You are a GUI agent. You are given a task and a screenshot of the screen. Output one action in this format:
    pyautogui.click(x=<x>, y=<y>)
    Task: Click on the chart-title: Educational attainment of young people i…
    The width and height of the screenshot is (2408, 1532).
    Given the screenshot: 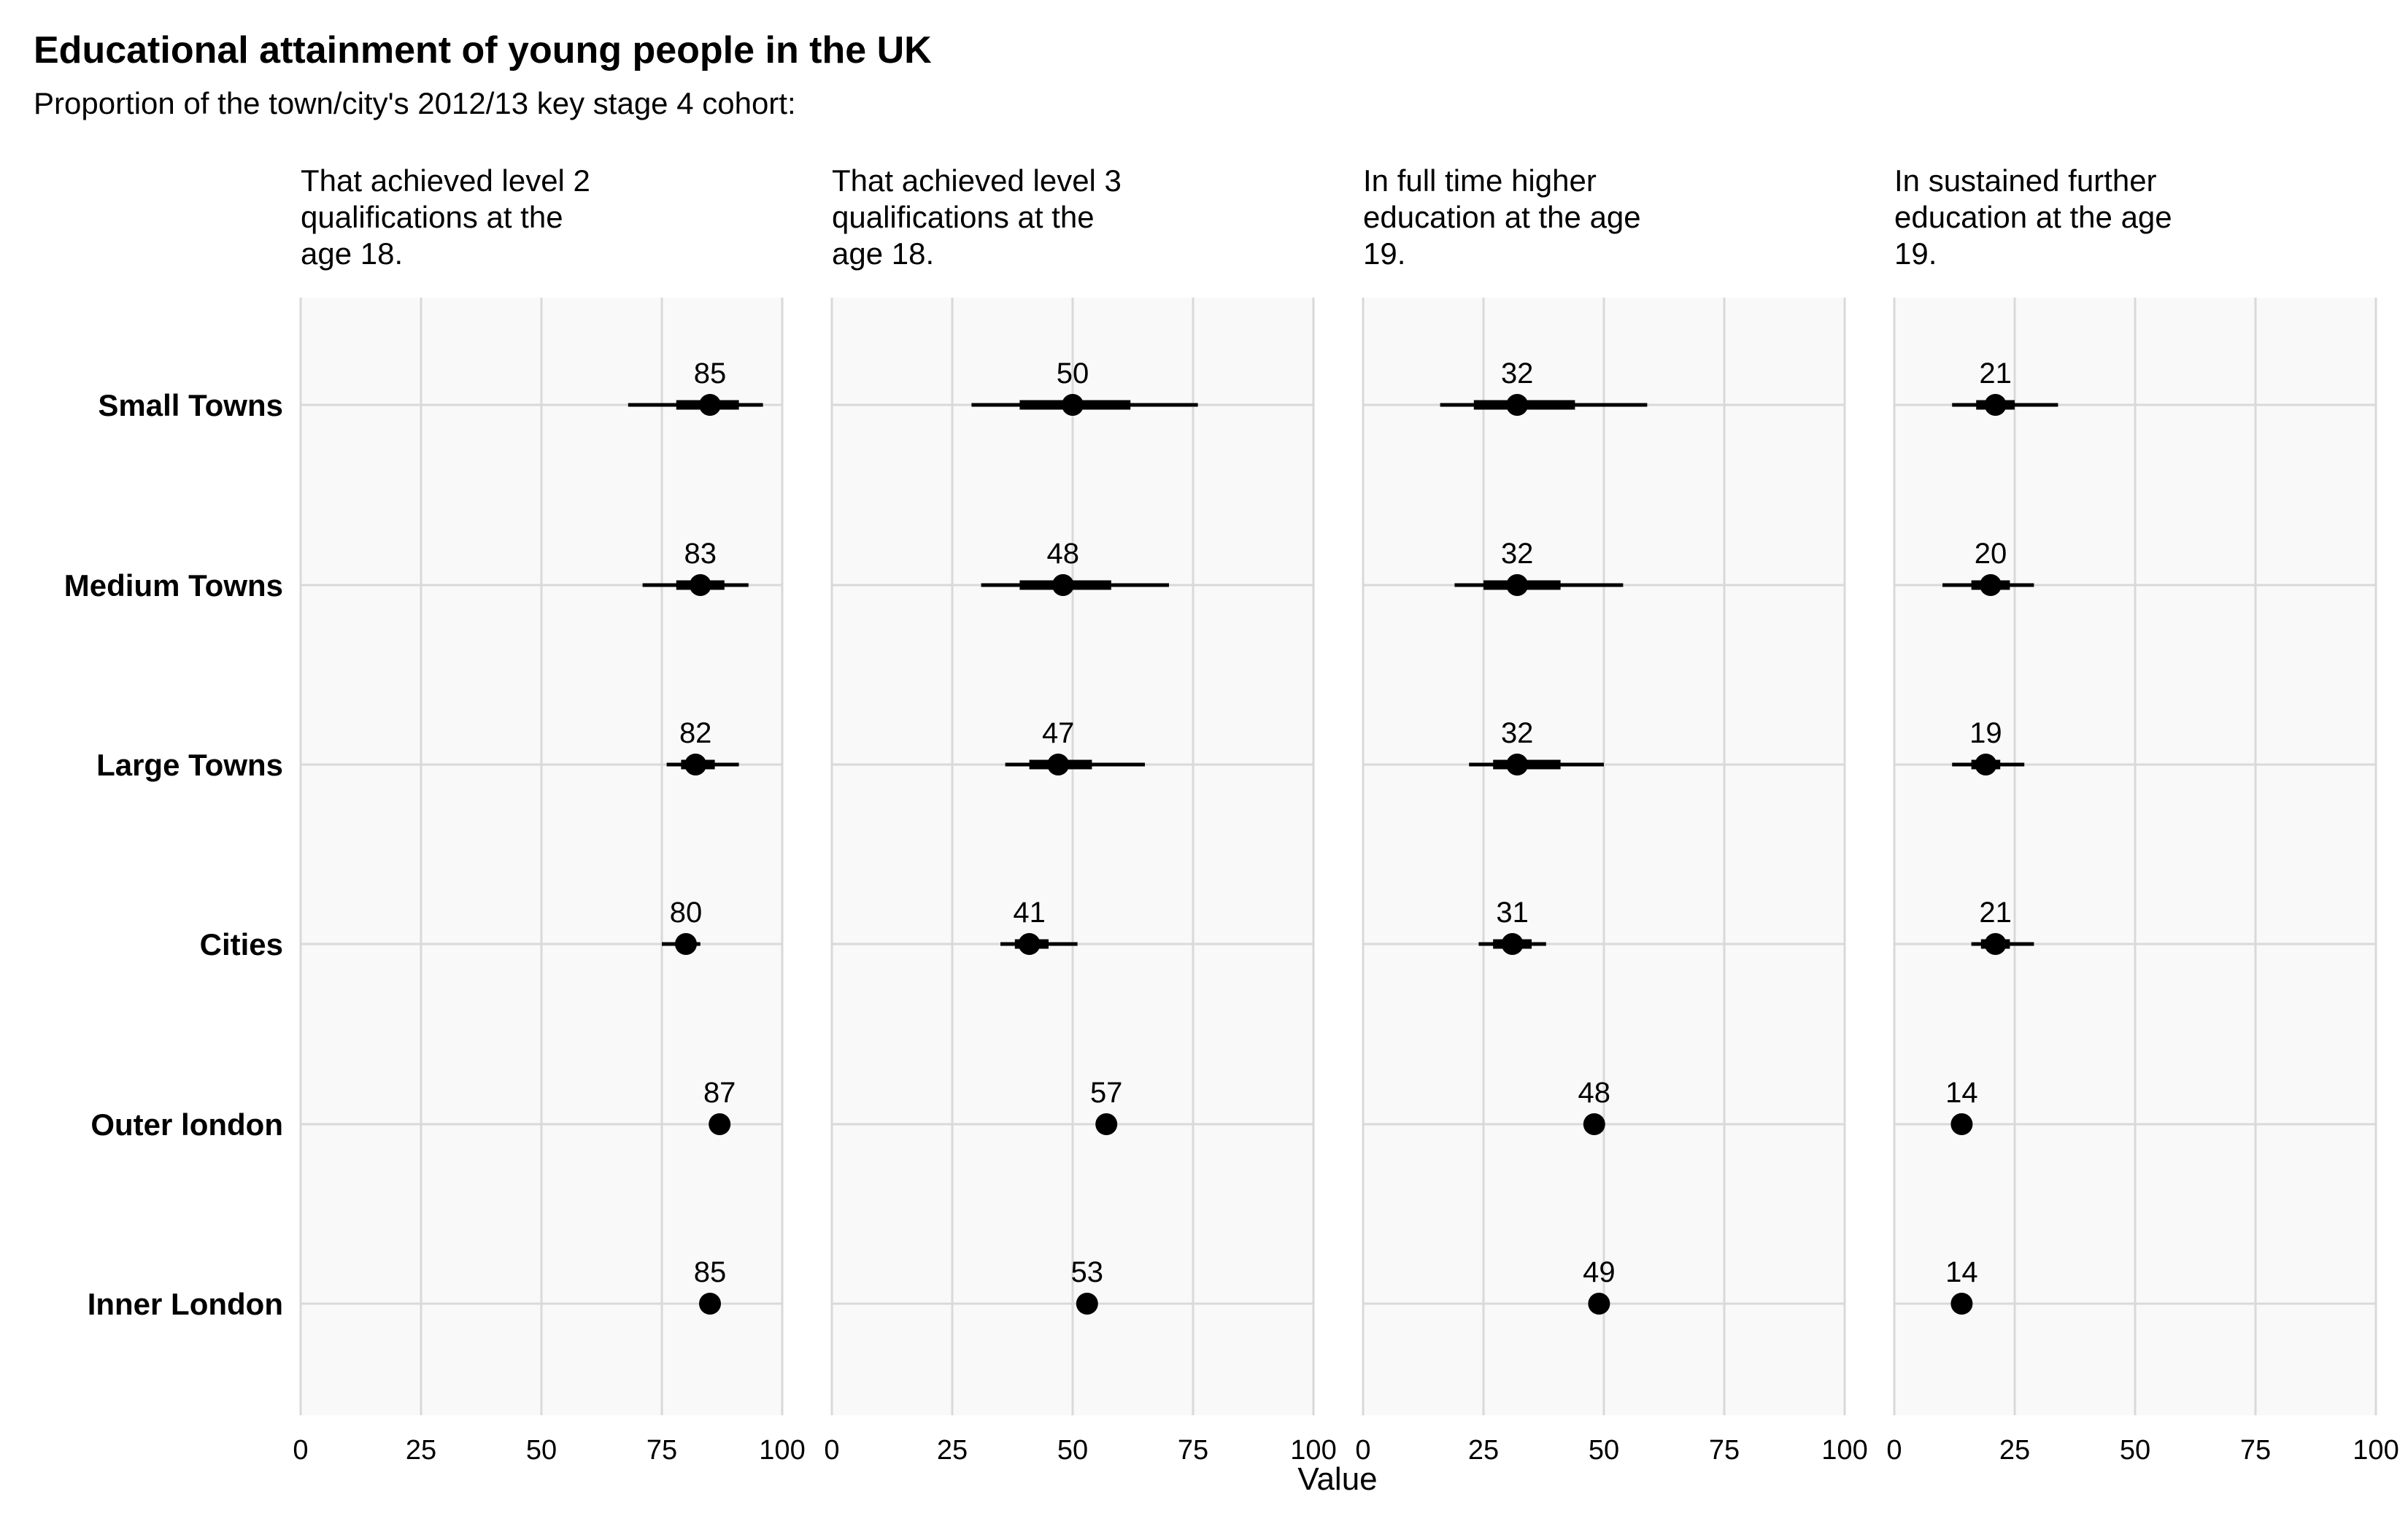 What is the action you would take?
    pyautogui.click(x=483, y=50)
    